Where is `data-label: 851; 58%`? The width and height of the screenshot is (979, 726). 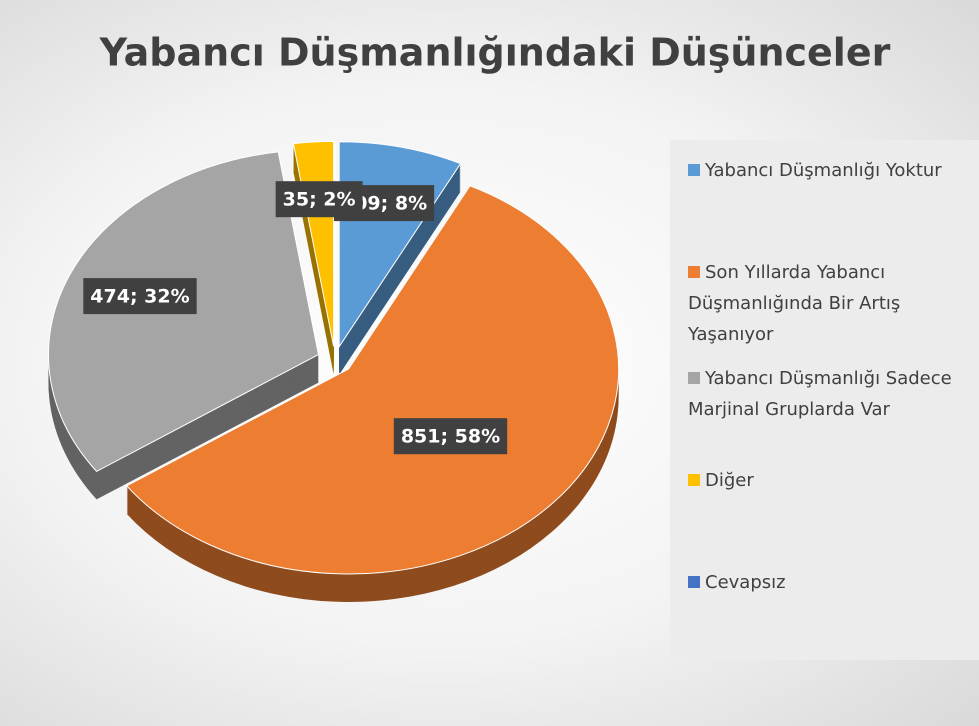
data-label: 851; 58% is located at coordinates (450, 436).